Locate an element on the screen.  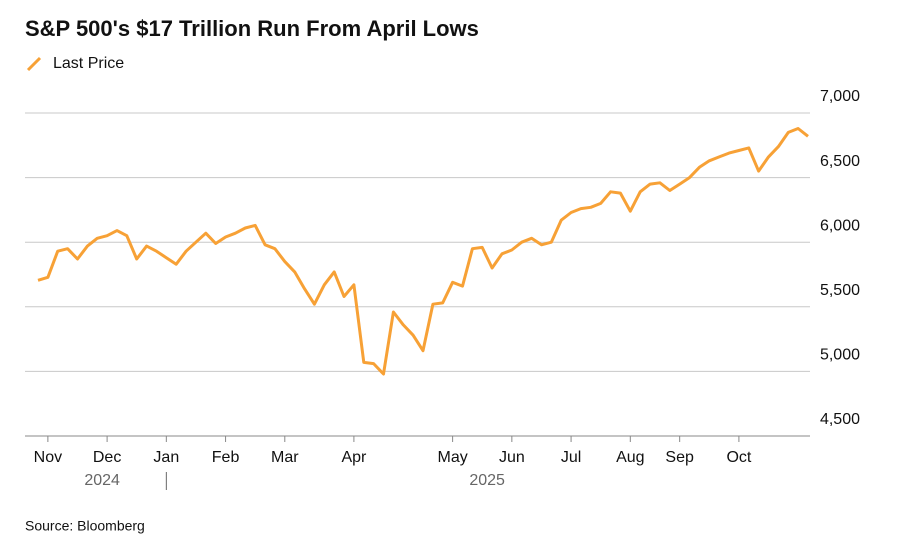
y-tick-label: 7,000 is located at coordinates (840, 96).